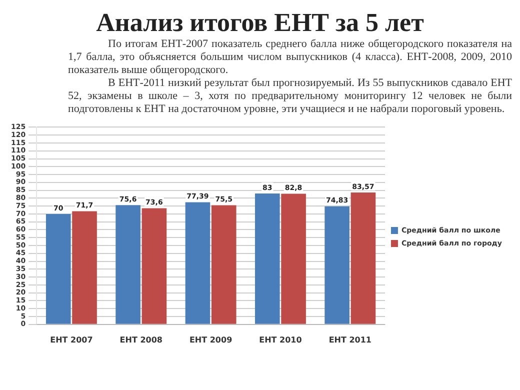  Describe the element at coordinates (211, 339) in the screenshot. I see `x-tick-label: ЕНТ 2009` at that location.